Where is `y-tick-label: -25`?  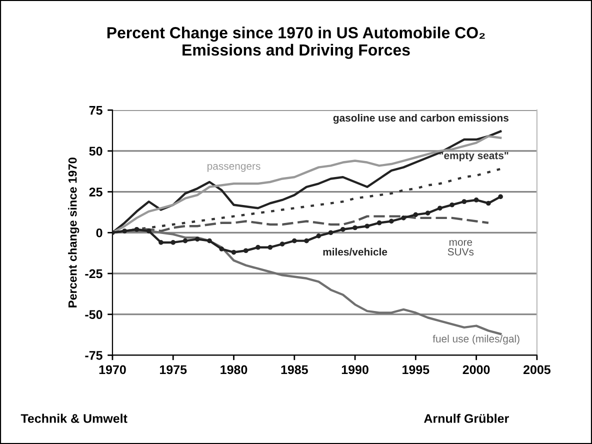
y-tick-label: -25 is located at coordinates (93, 273).